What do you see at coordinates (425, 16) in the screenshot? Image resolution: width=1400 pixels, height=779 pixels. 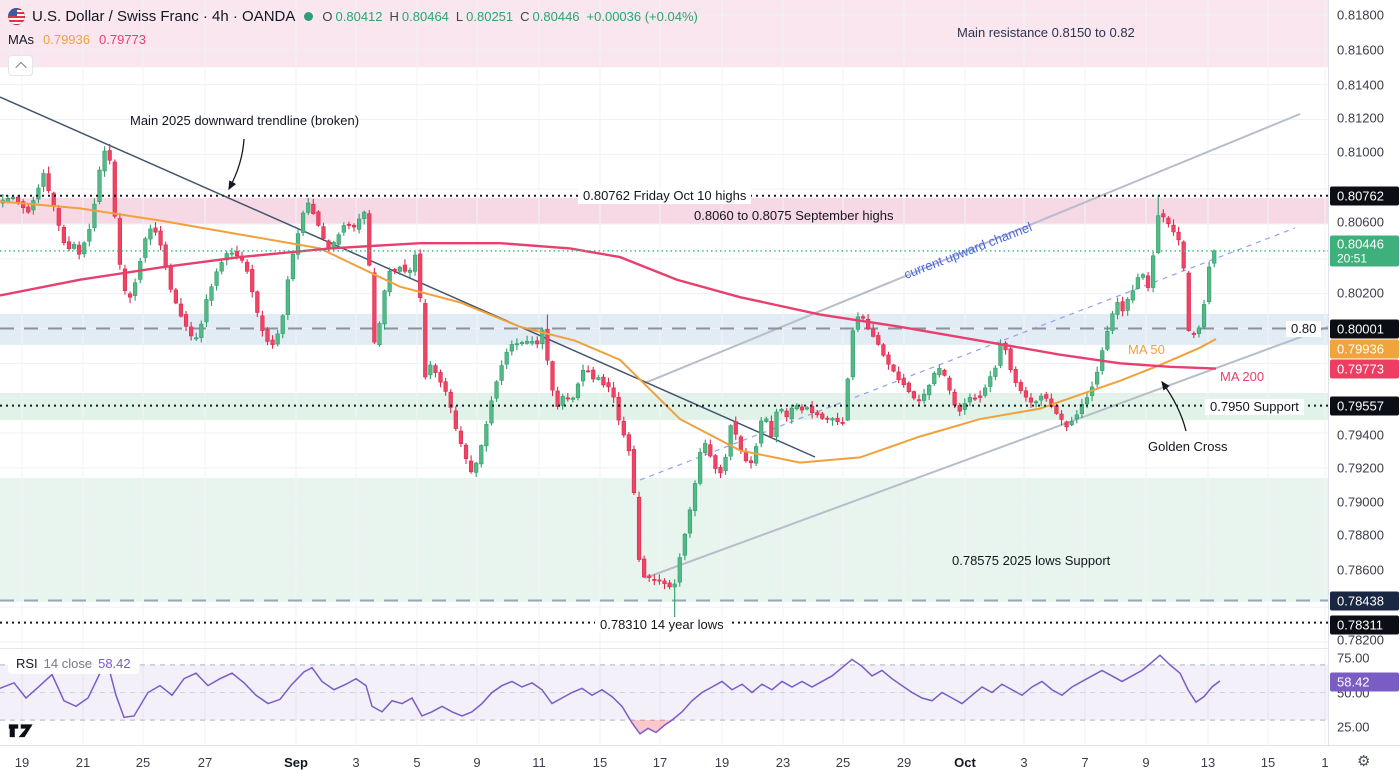 I see `ohlc-value: 0.80464` at bounding box center [425, 16].